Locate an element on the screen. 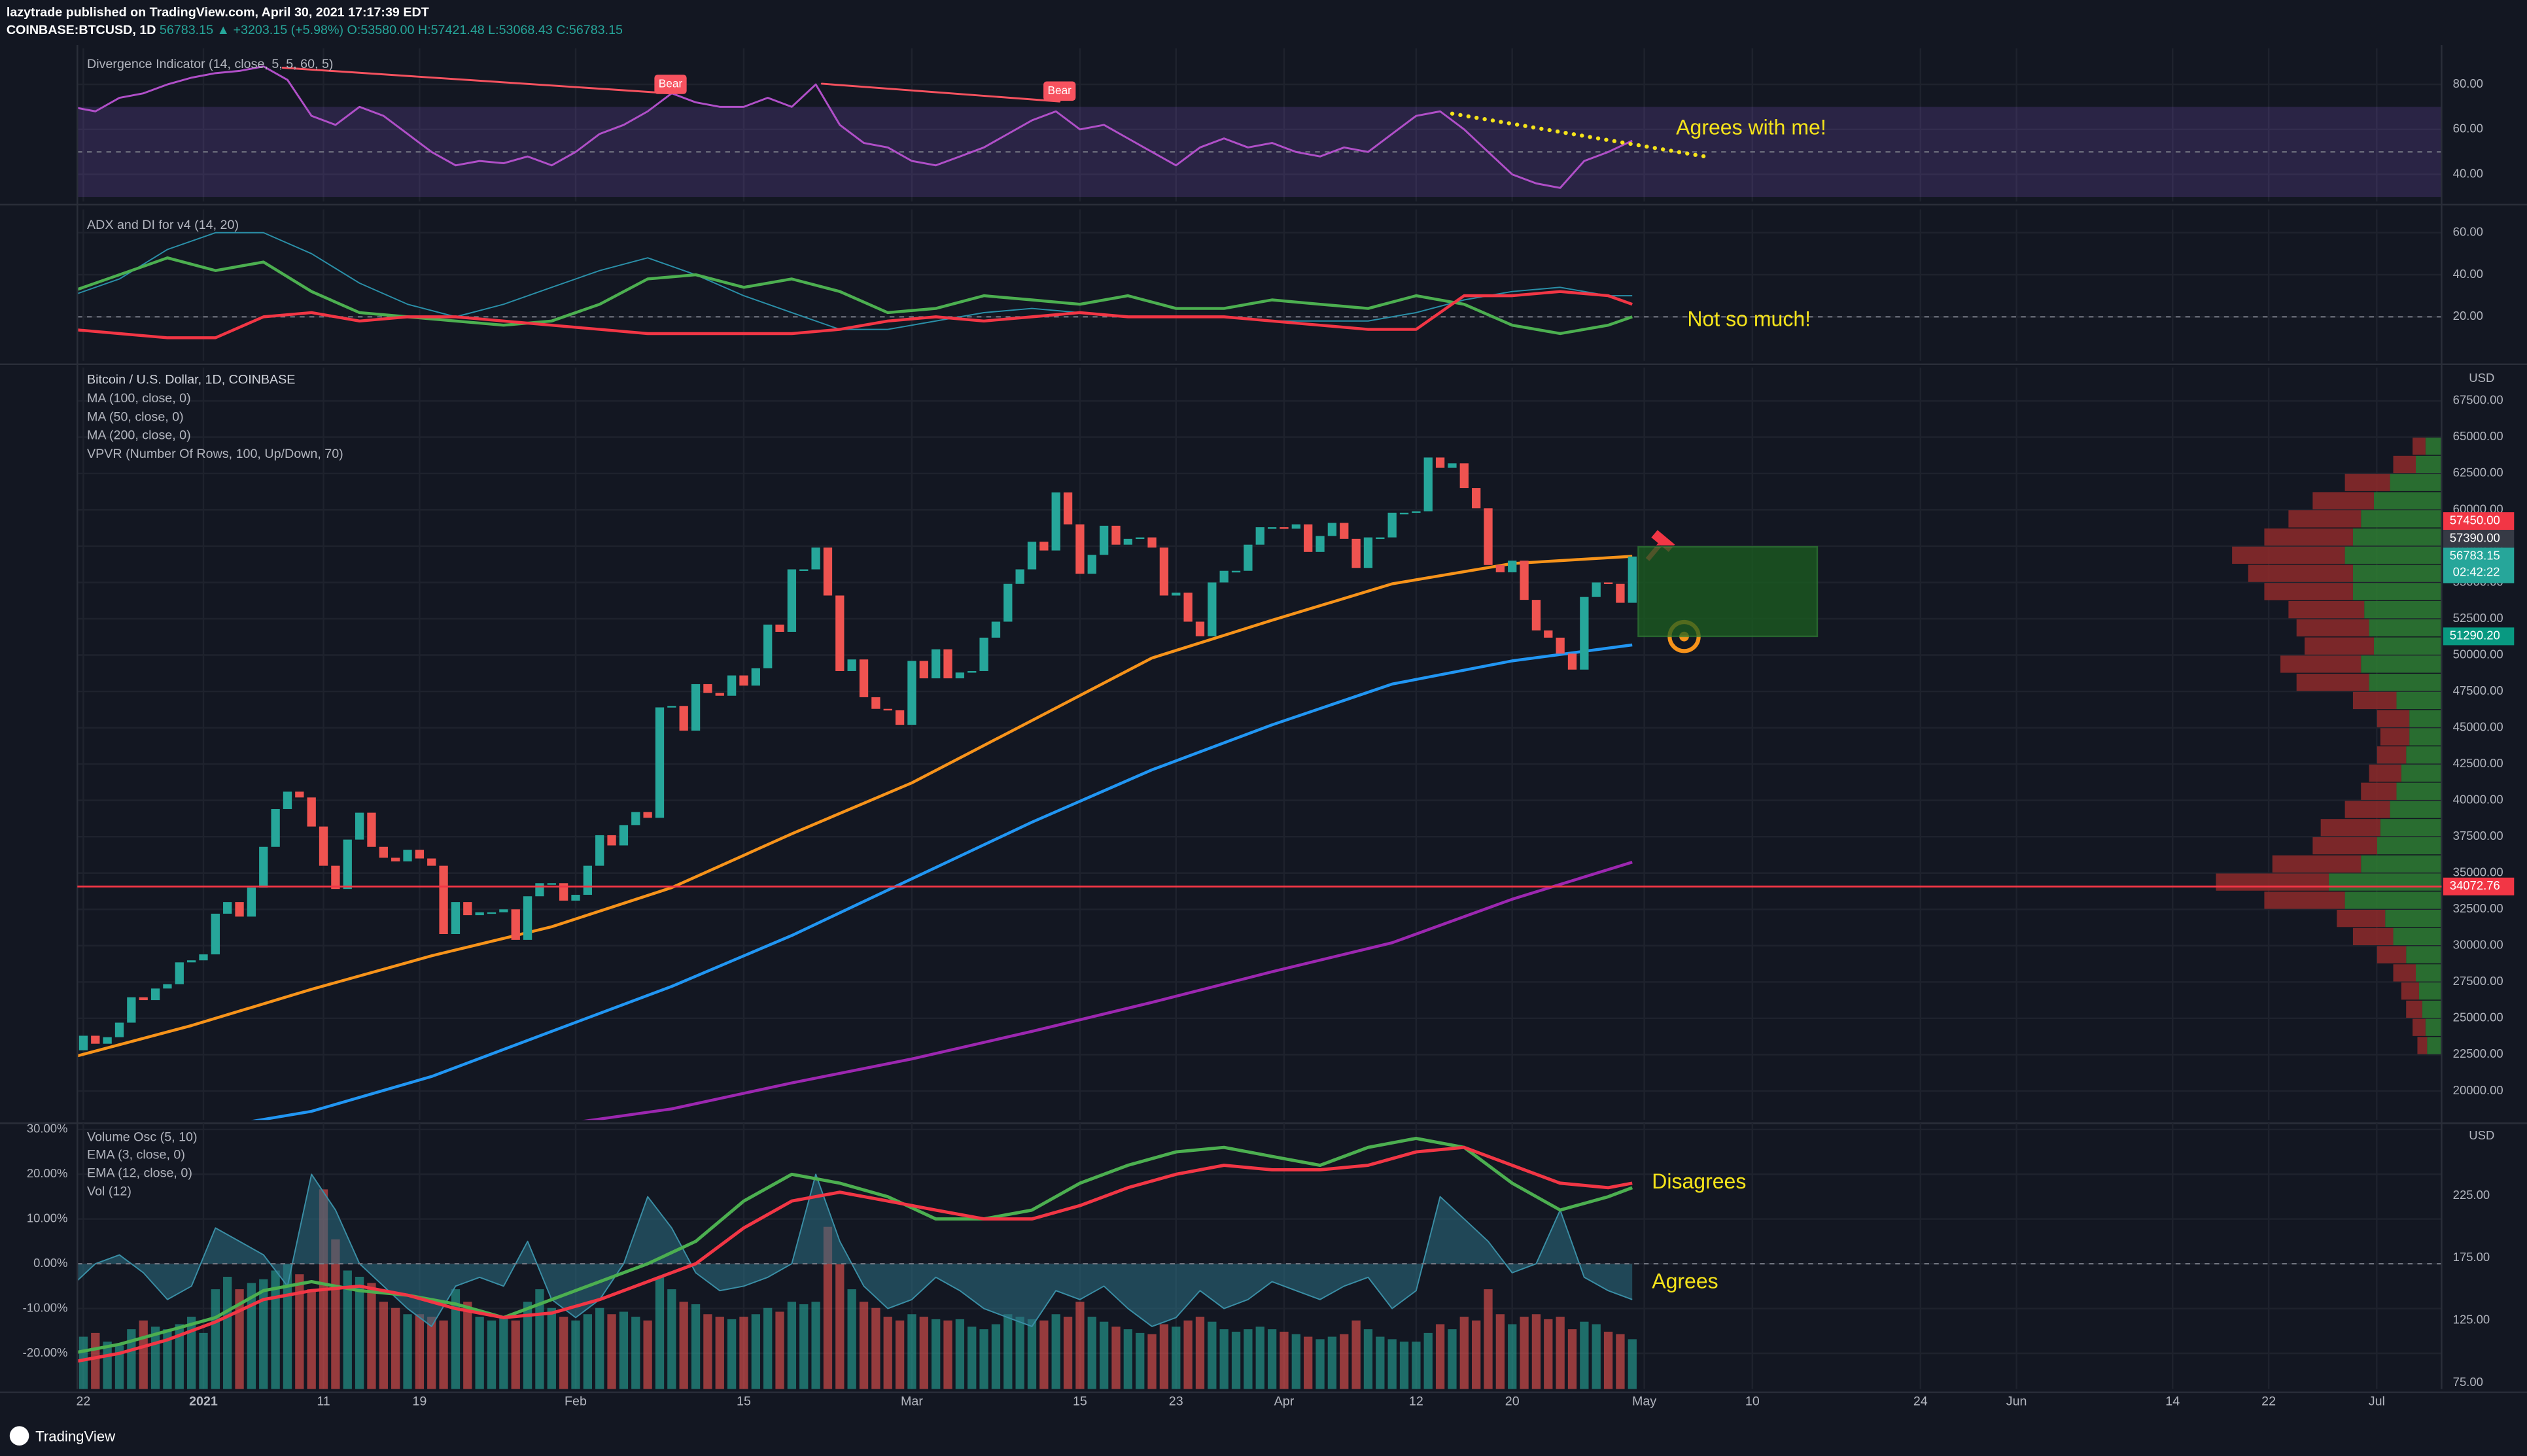 This screenshot has width=2527, height=1456. ema-line is located at coordinates (855, 1254).